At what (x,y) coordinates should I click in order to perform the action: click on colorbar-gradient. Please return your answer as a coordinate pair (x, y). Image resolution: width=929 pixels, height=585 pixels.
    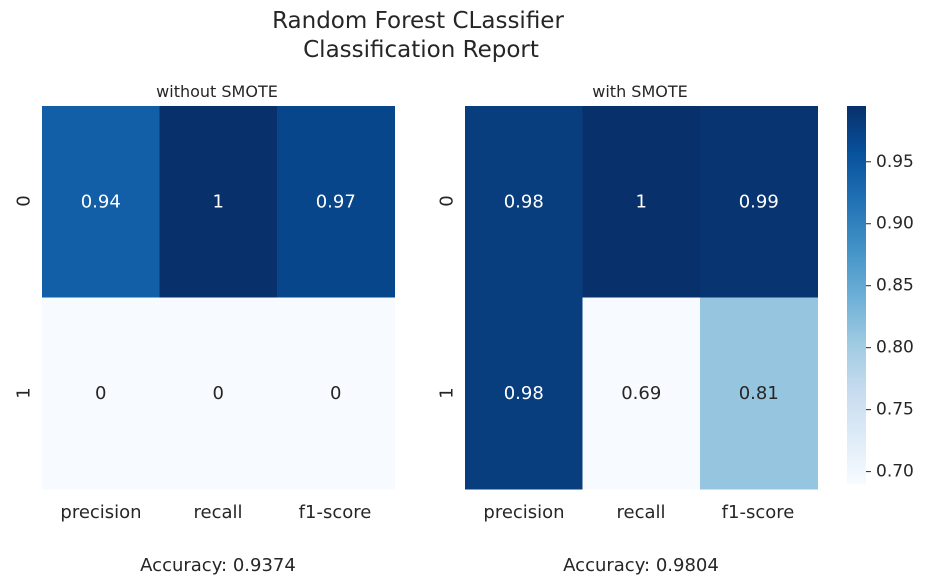
    Looking at the image, I should click on (856, 295).